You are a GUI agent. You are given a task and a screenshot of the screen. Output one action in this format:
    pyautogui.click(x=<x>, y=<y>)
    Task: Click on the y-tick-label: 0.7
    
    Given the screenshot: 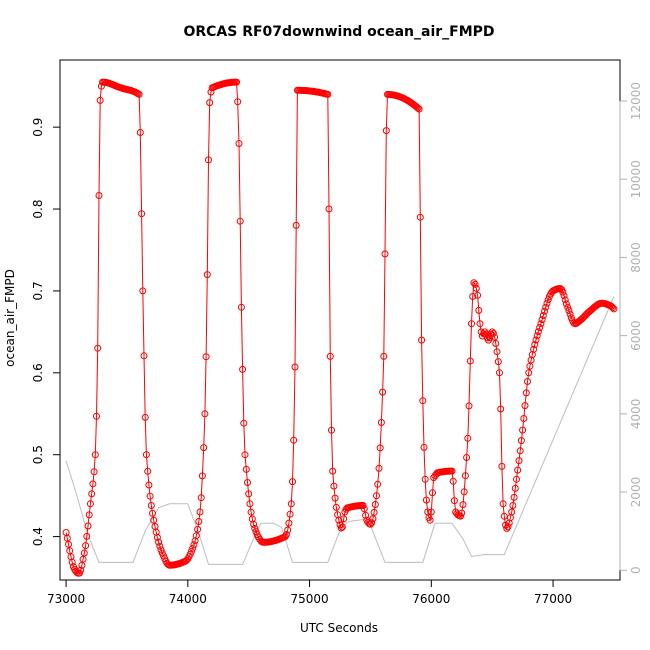 What is the action you would take?
    pyautogui.click(x=38, y=290)
    